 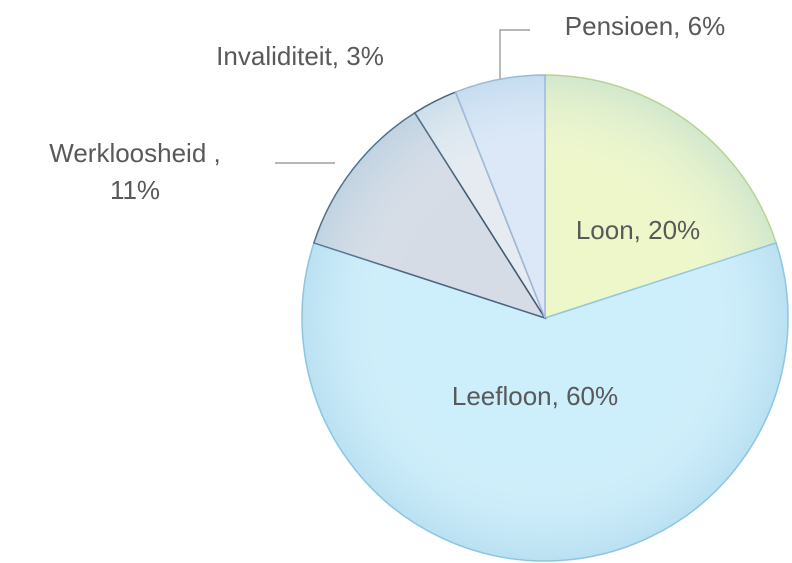 I want to click on slice-label-line: Werkloosheid ,, so click(x=135, y=153).